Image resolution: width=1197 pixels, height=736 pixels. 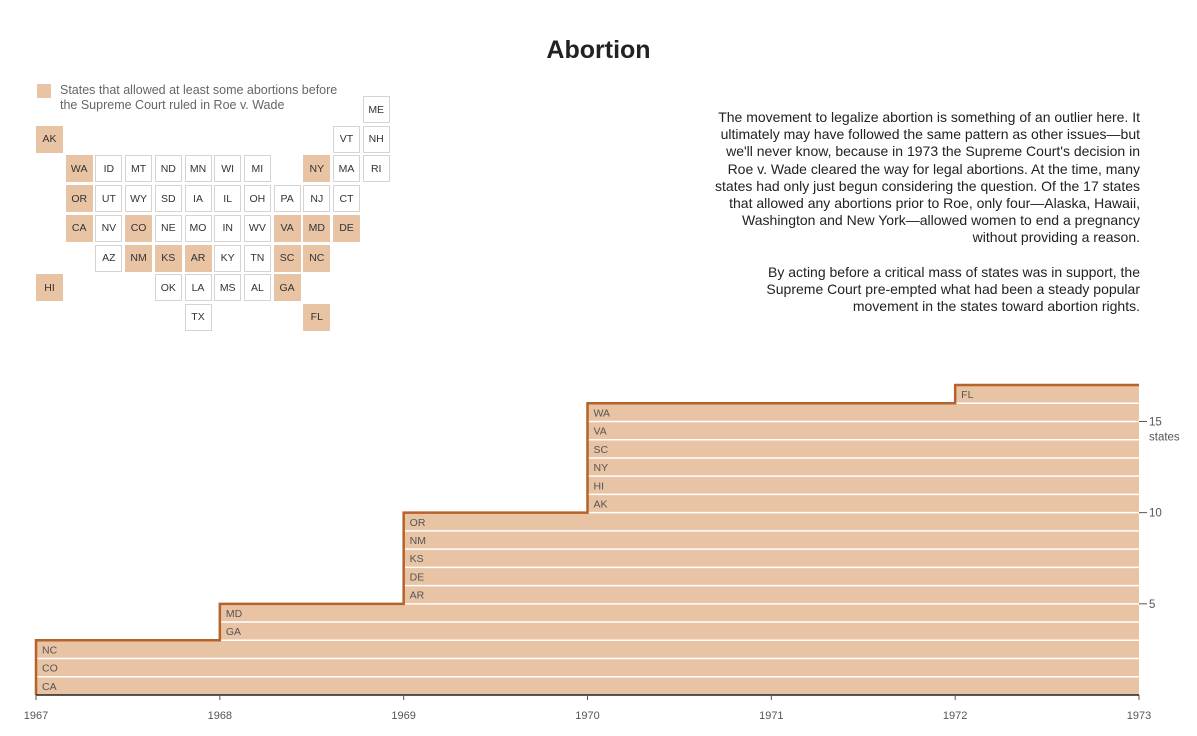 I want to click on state-tile-wa: WA, so click(x=79, y=169).